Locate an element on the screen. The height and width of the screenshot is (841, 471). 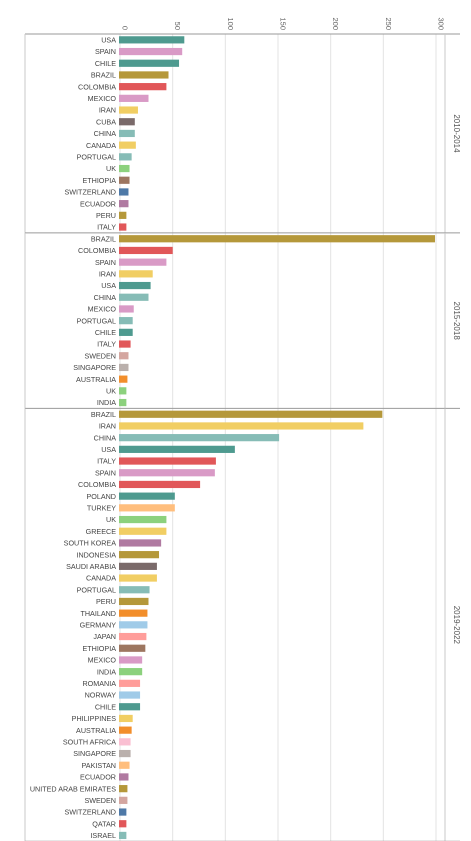
bar-indonesia is located at coordinates (139, 555).